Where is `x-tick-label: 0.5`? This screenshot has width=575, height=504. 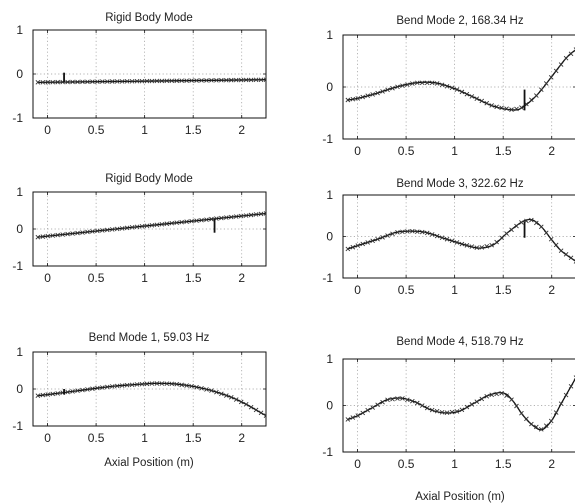
x-tick-label: 0.5 is located at coordinates (406, 464).